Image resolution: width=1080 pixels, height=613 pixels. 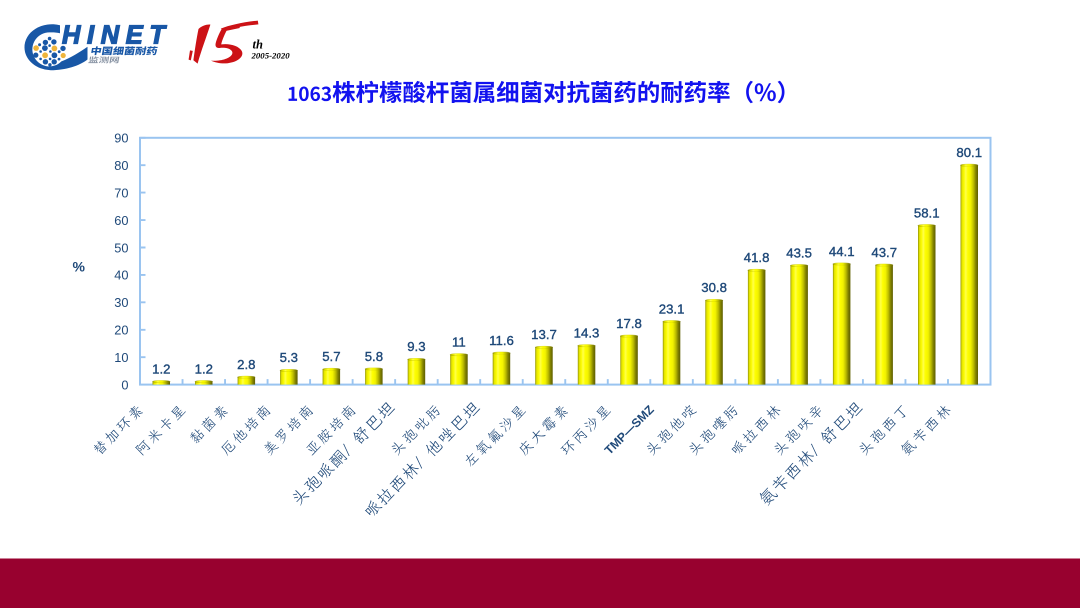 What do you see at coordinates (757, 257) in the screenshot?
I see `svg-text: 41.8` at bounding box center [757, 257].